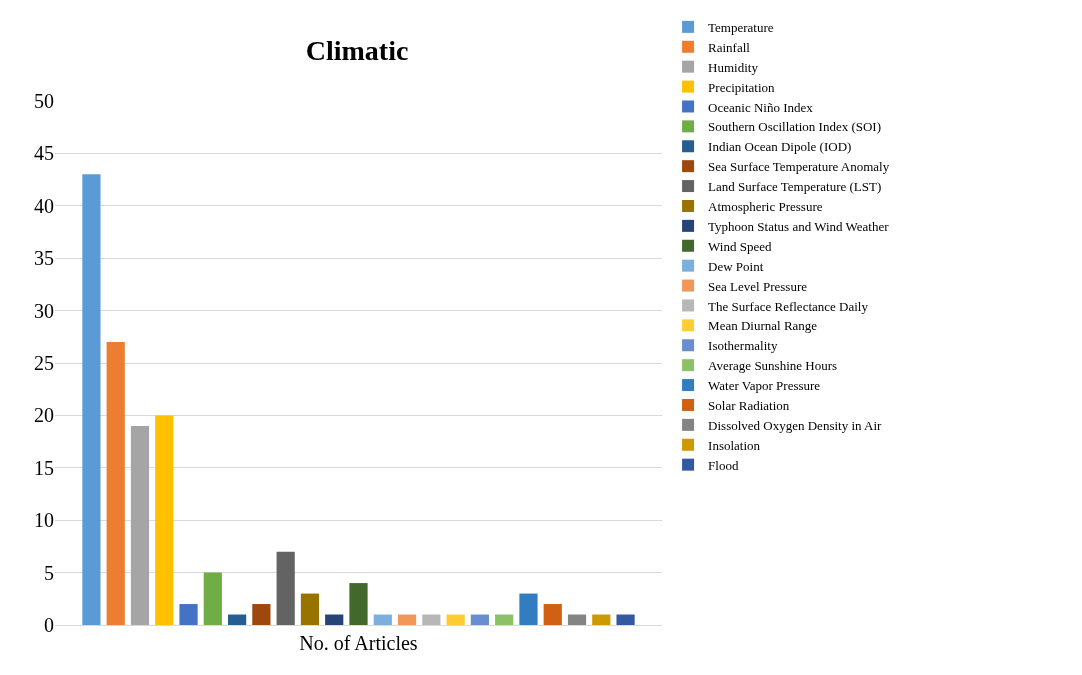  What do you see at coordinates (49, 625) in the screenshot?
I see `y-tick-label: 0` at bounding box center [49, 625].